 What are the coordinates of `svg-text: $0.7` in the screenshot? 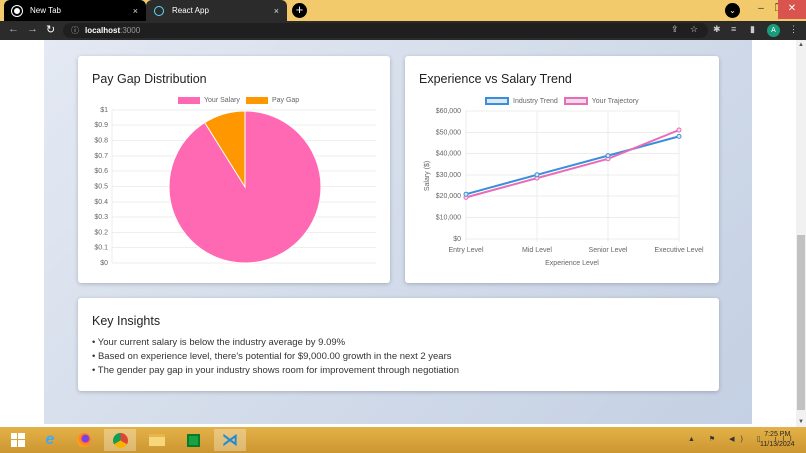 It's located at (101, 156).